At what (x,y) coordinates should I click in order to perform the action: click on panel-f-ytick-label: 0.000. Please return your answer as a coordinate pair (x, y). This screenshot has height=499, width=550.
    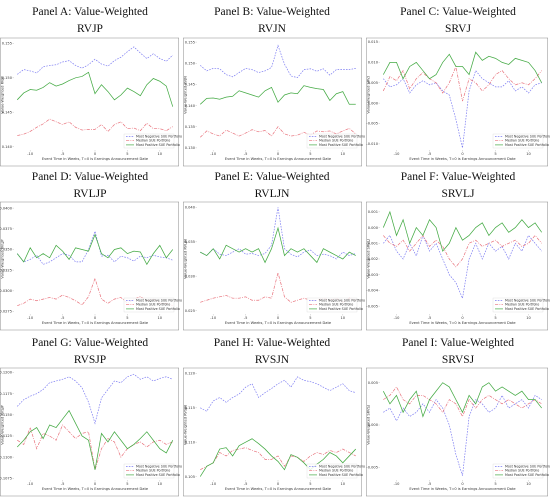
    Looking at the image, I should click on (373, 228).